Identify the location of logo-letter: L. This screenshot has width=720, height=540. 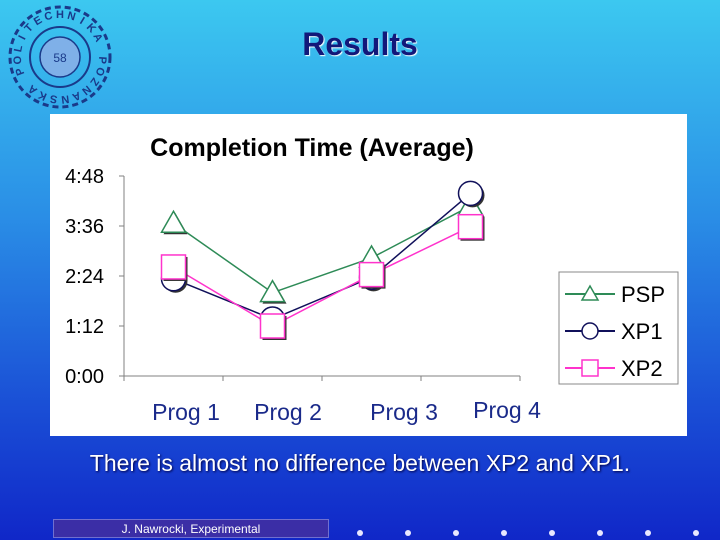
(18, 48).